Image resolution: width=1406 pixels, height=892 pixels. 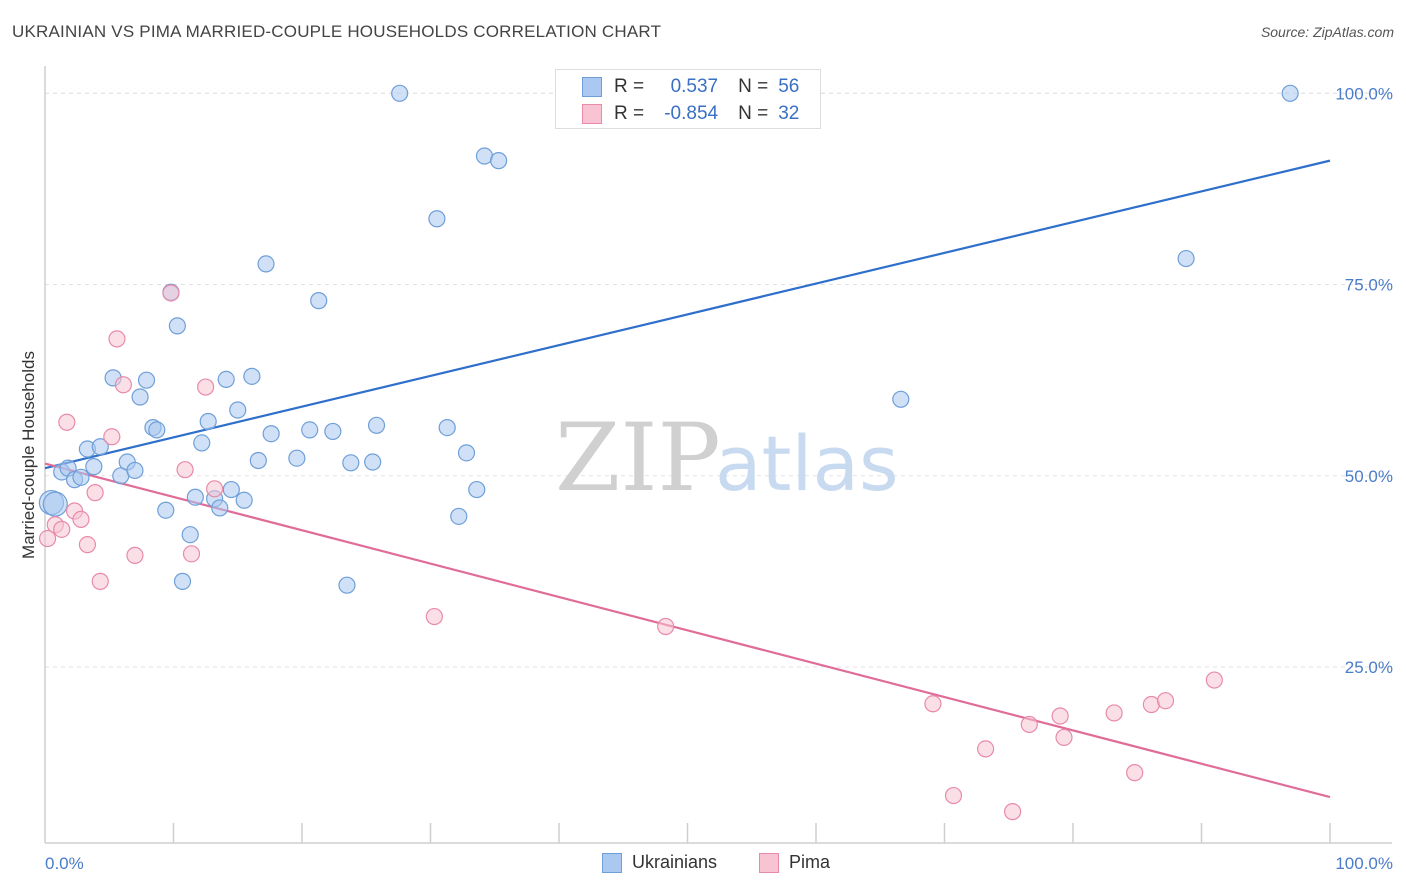 What do you see at coordinates (694, 86) in the screenshot?
I see `legend-r-value: 0.537` at bounding box center [694, 86].